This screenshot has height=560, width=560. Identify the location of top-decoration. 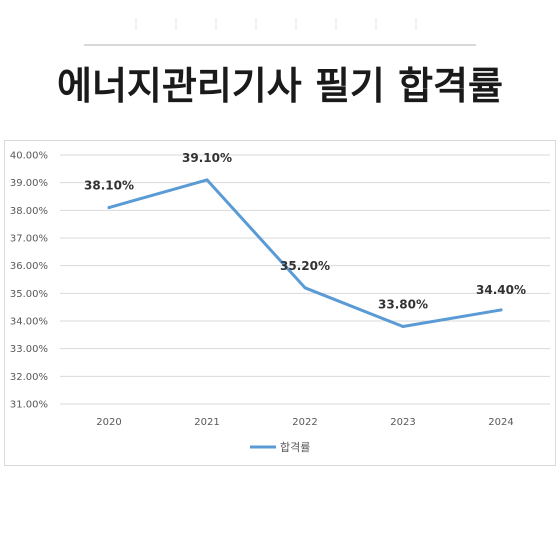
(276, 24).